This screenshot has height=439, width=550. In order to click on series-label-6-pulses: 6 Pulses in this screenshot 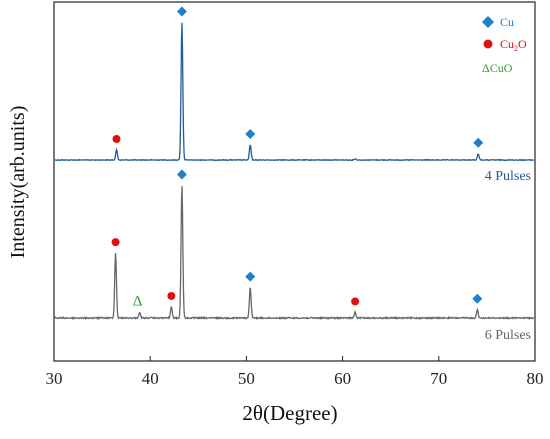, I will do `click(508, 335)`.